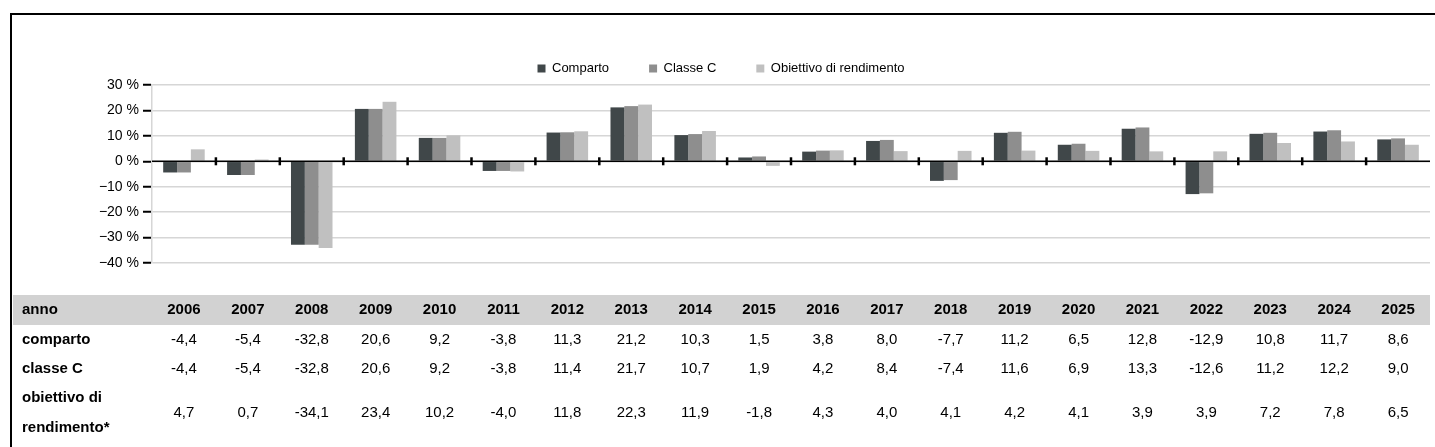 This screenshot has height=447, width=1435. I want to click on y-tick-label: −10 %, so click(118, 185).